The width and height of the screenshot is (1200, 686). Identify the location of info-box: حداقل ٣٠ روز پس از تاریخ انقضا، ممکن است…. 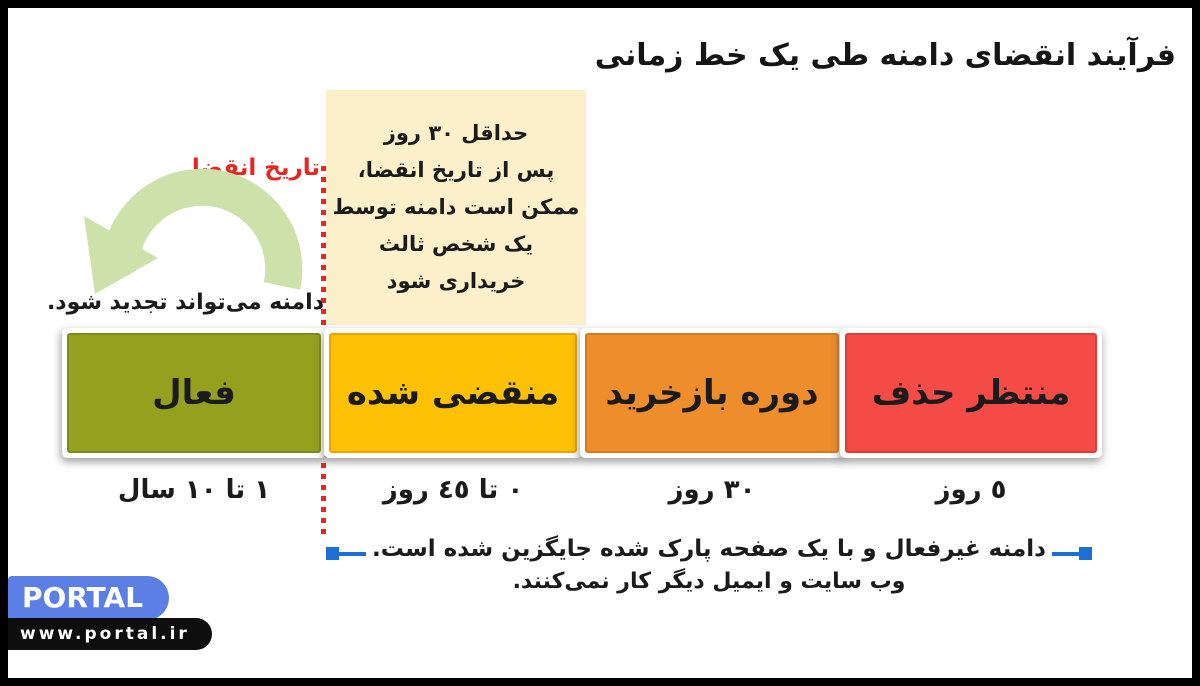
(456, 207).